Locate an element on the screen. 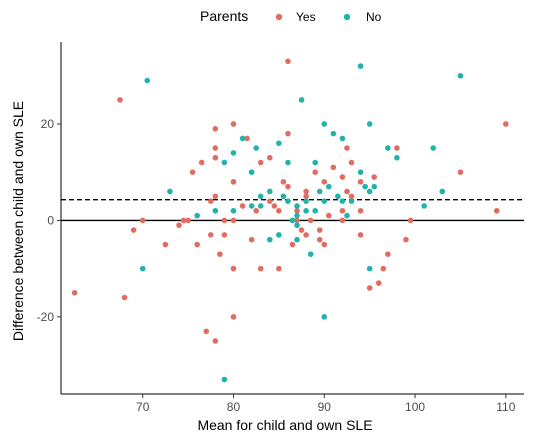 This screenshot has height=445, width=536. y-axis-title: Difference between child and own SLE is located at coordinates (18, 221).